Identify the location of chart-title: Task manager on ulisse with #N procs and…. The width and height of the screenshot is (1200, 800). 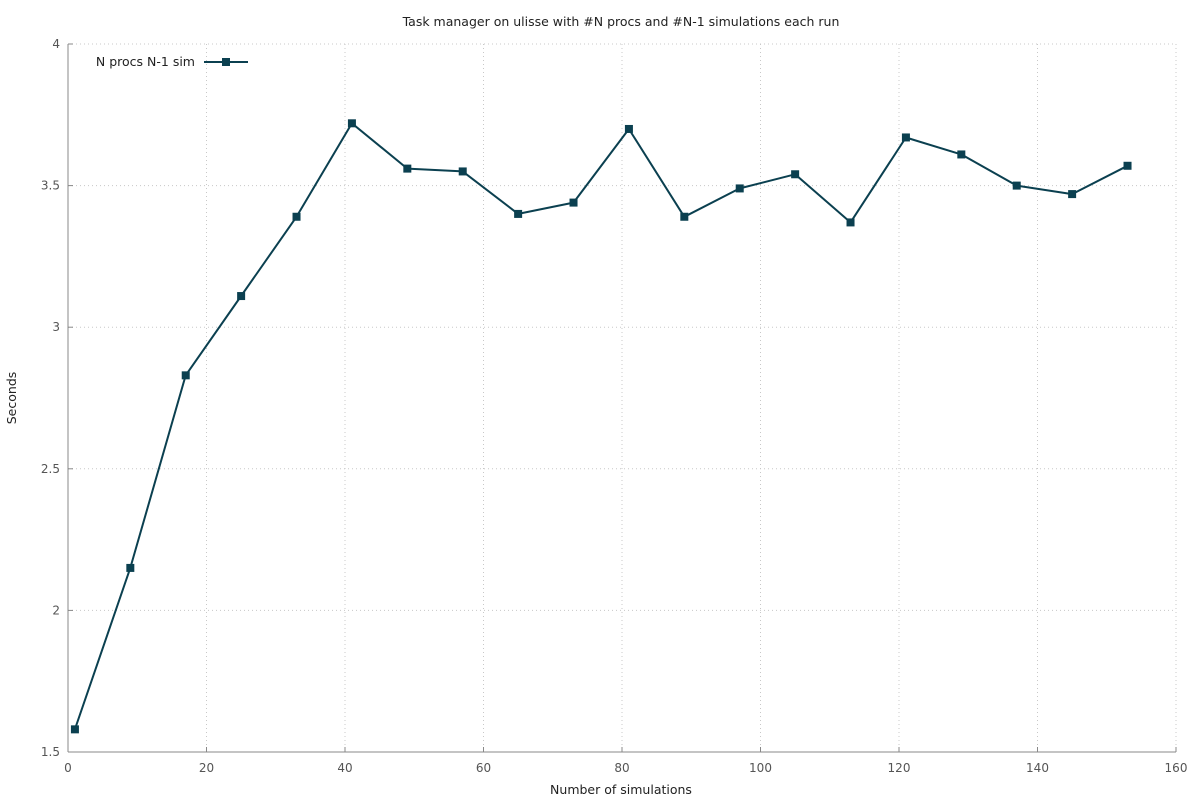
(621, 21).